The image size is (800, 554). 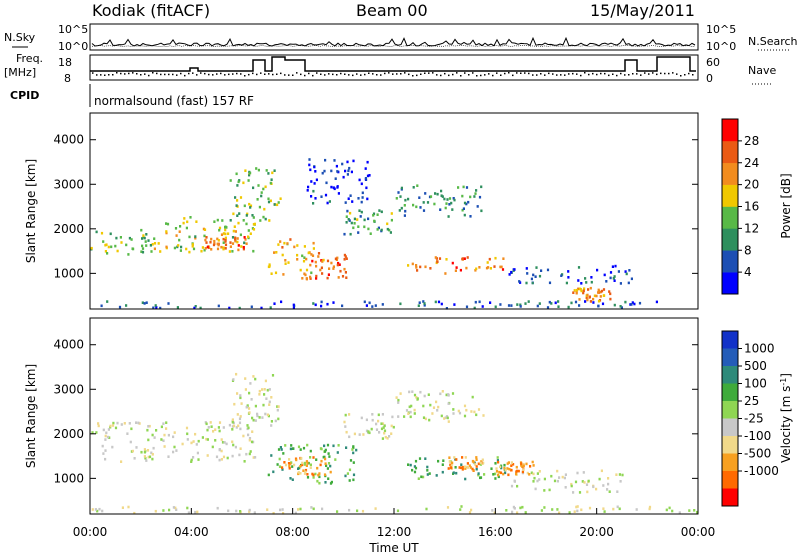 I want to click on nave-label: Nave, so click(x=762, y=70).